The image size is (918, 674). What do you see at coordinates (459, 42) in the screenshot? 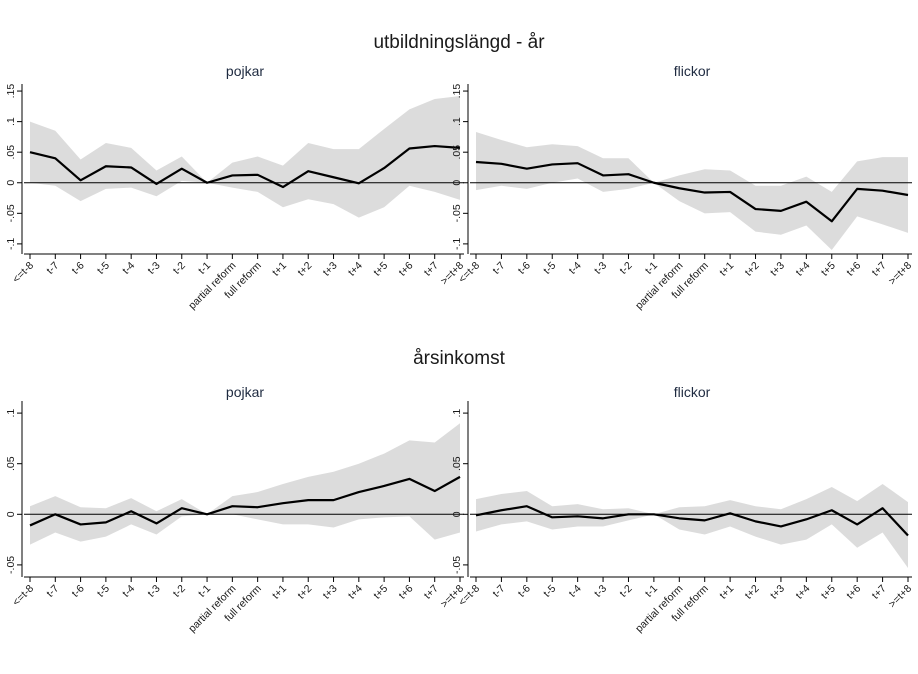
I see `section-title: utbildningslängd - år` at bounding box center [459, 42].